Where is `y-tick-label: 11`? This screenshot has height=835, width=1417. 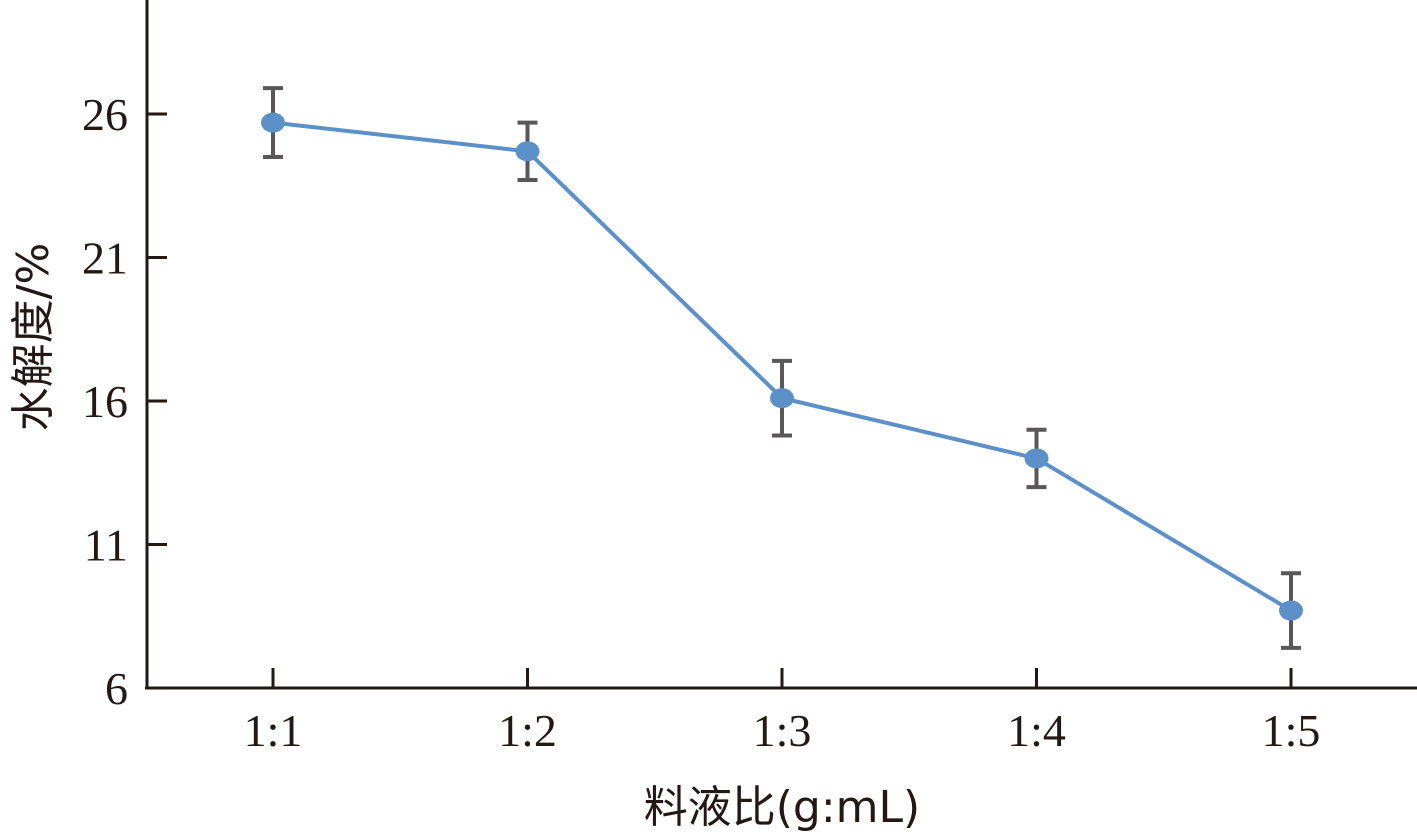
y-tick-label: 11 is located at coordinates (106, 545).